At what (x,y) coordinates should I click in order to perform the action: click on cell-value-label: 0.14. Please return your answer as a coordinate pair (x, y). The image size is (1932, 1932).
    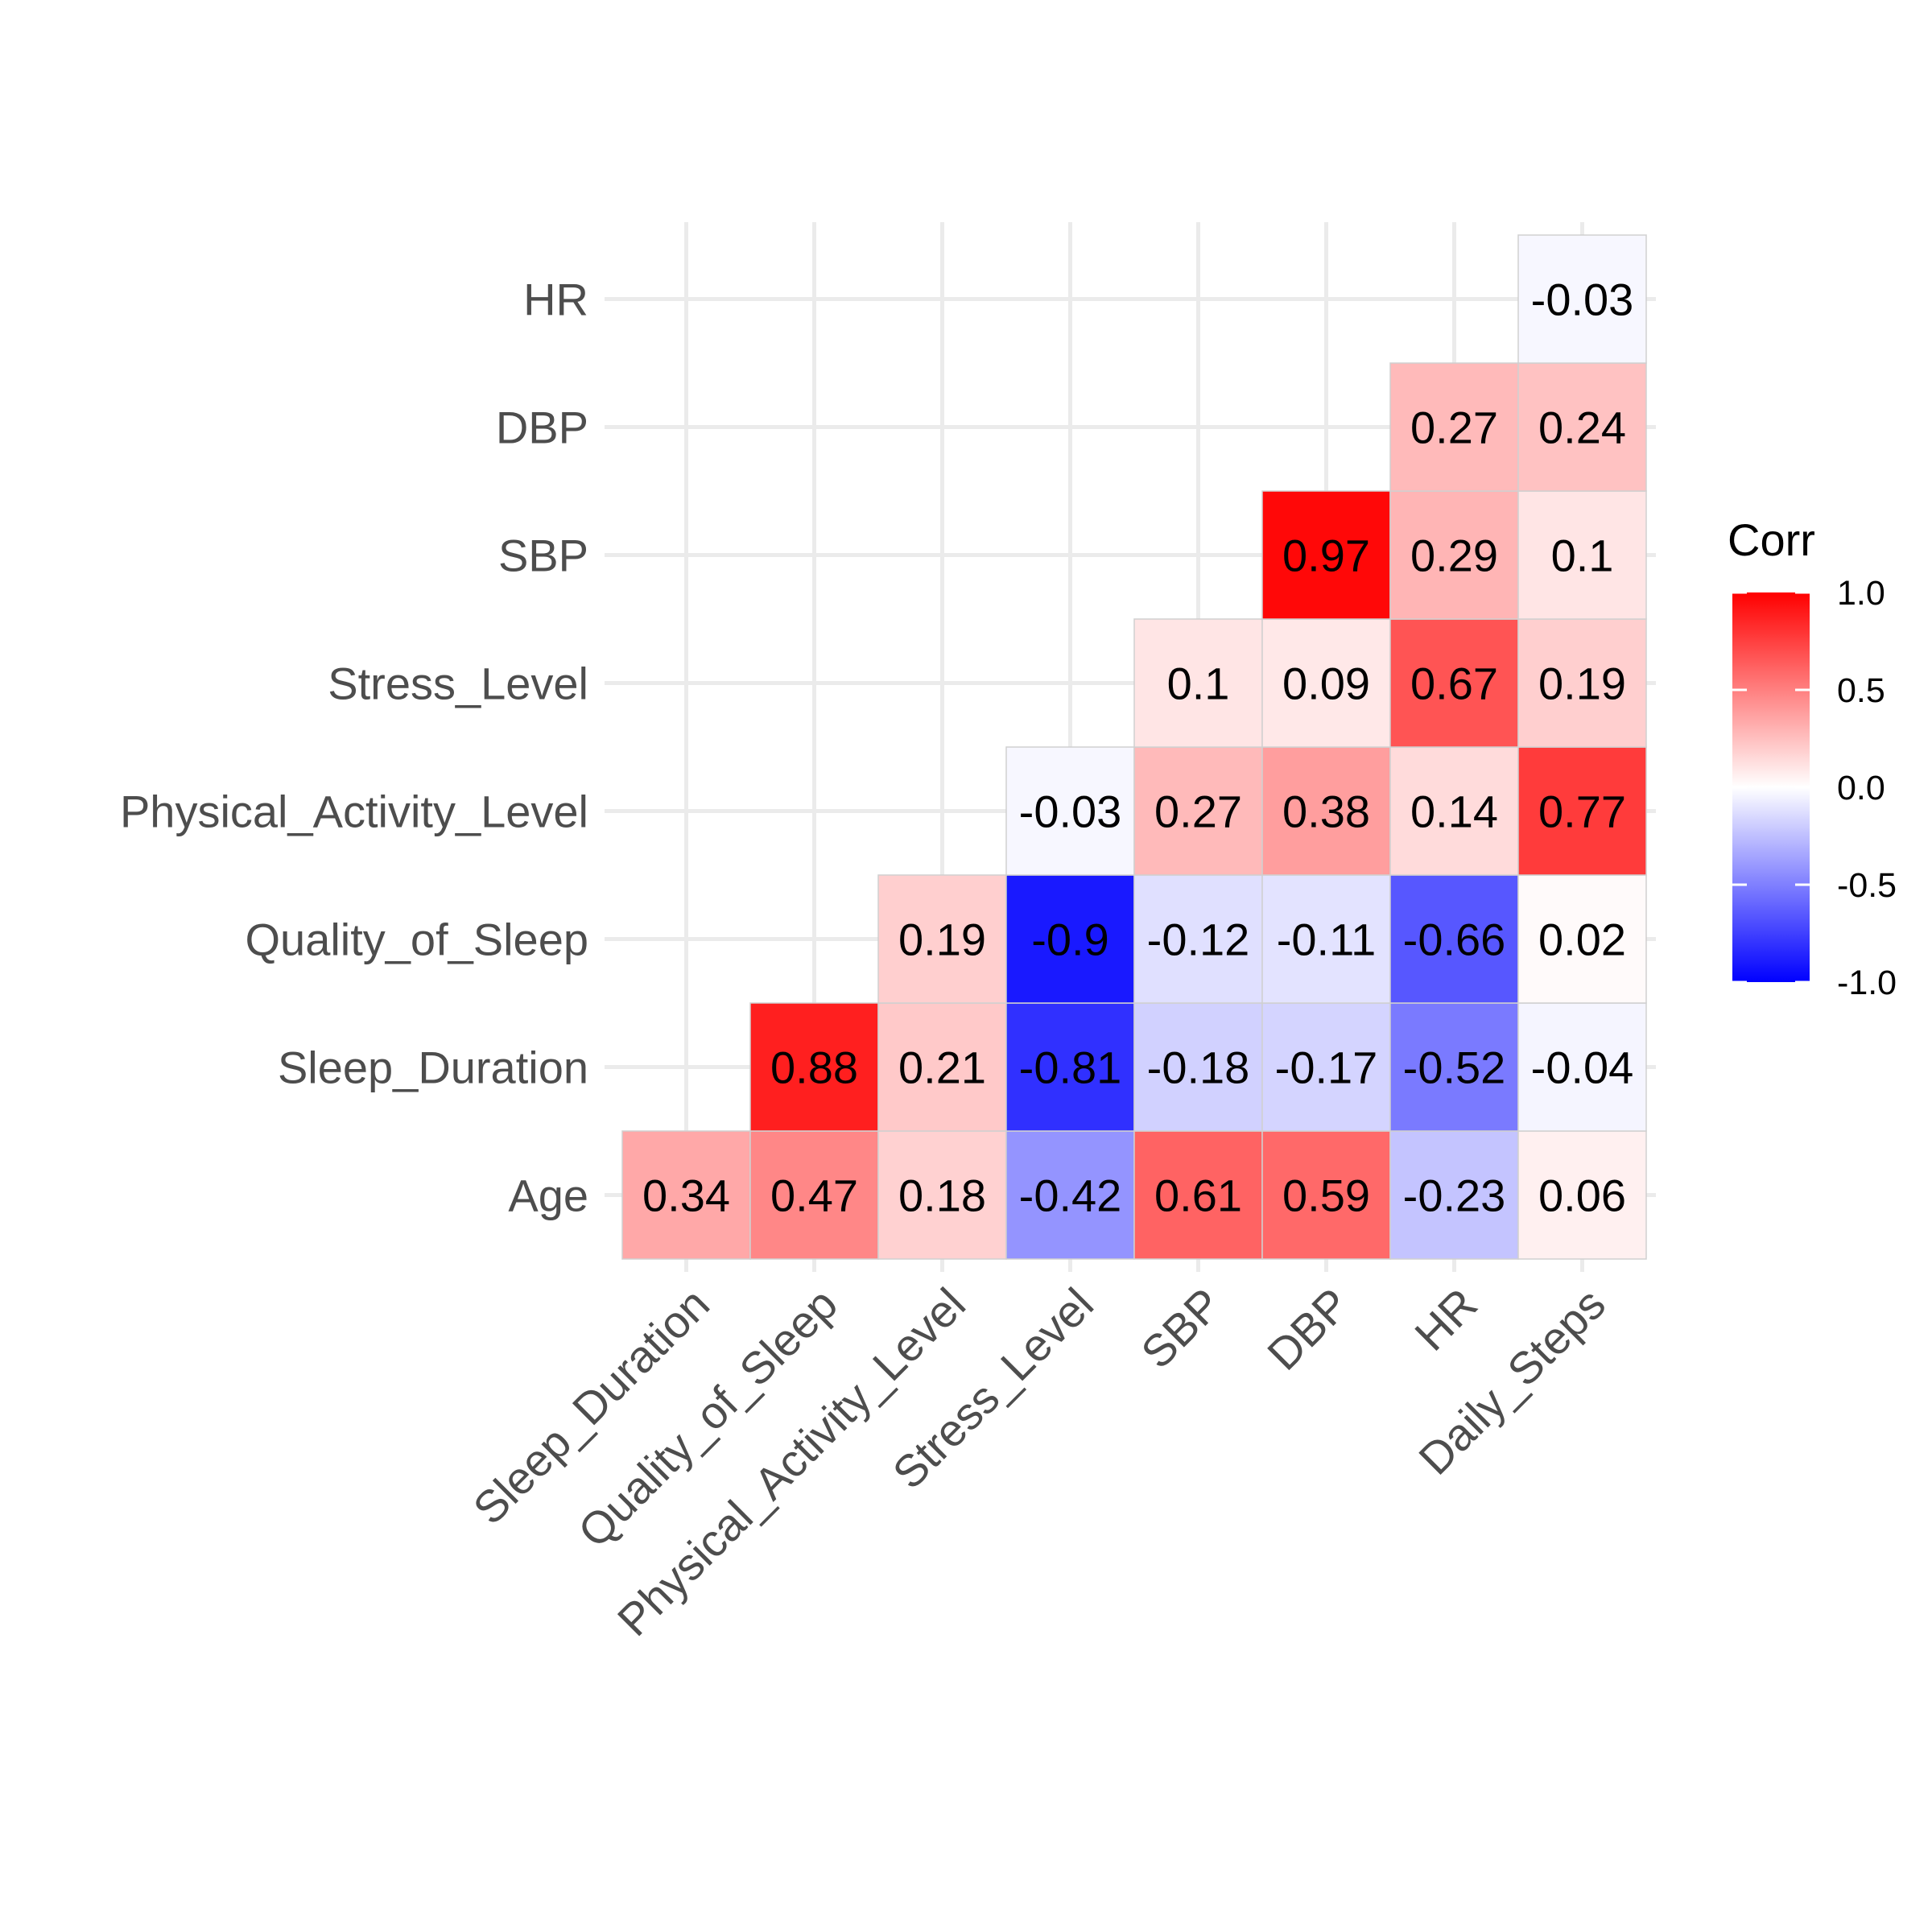
    Looking at the image, I should click on (1454, 811).